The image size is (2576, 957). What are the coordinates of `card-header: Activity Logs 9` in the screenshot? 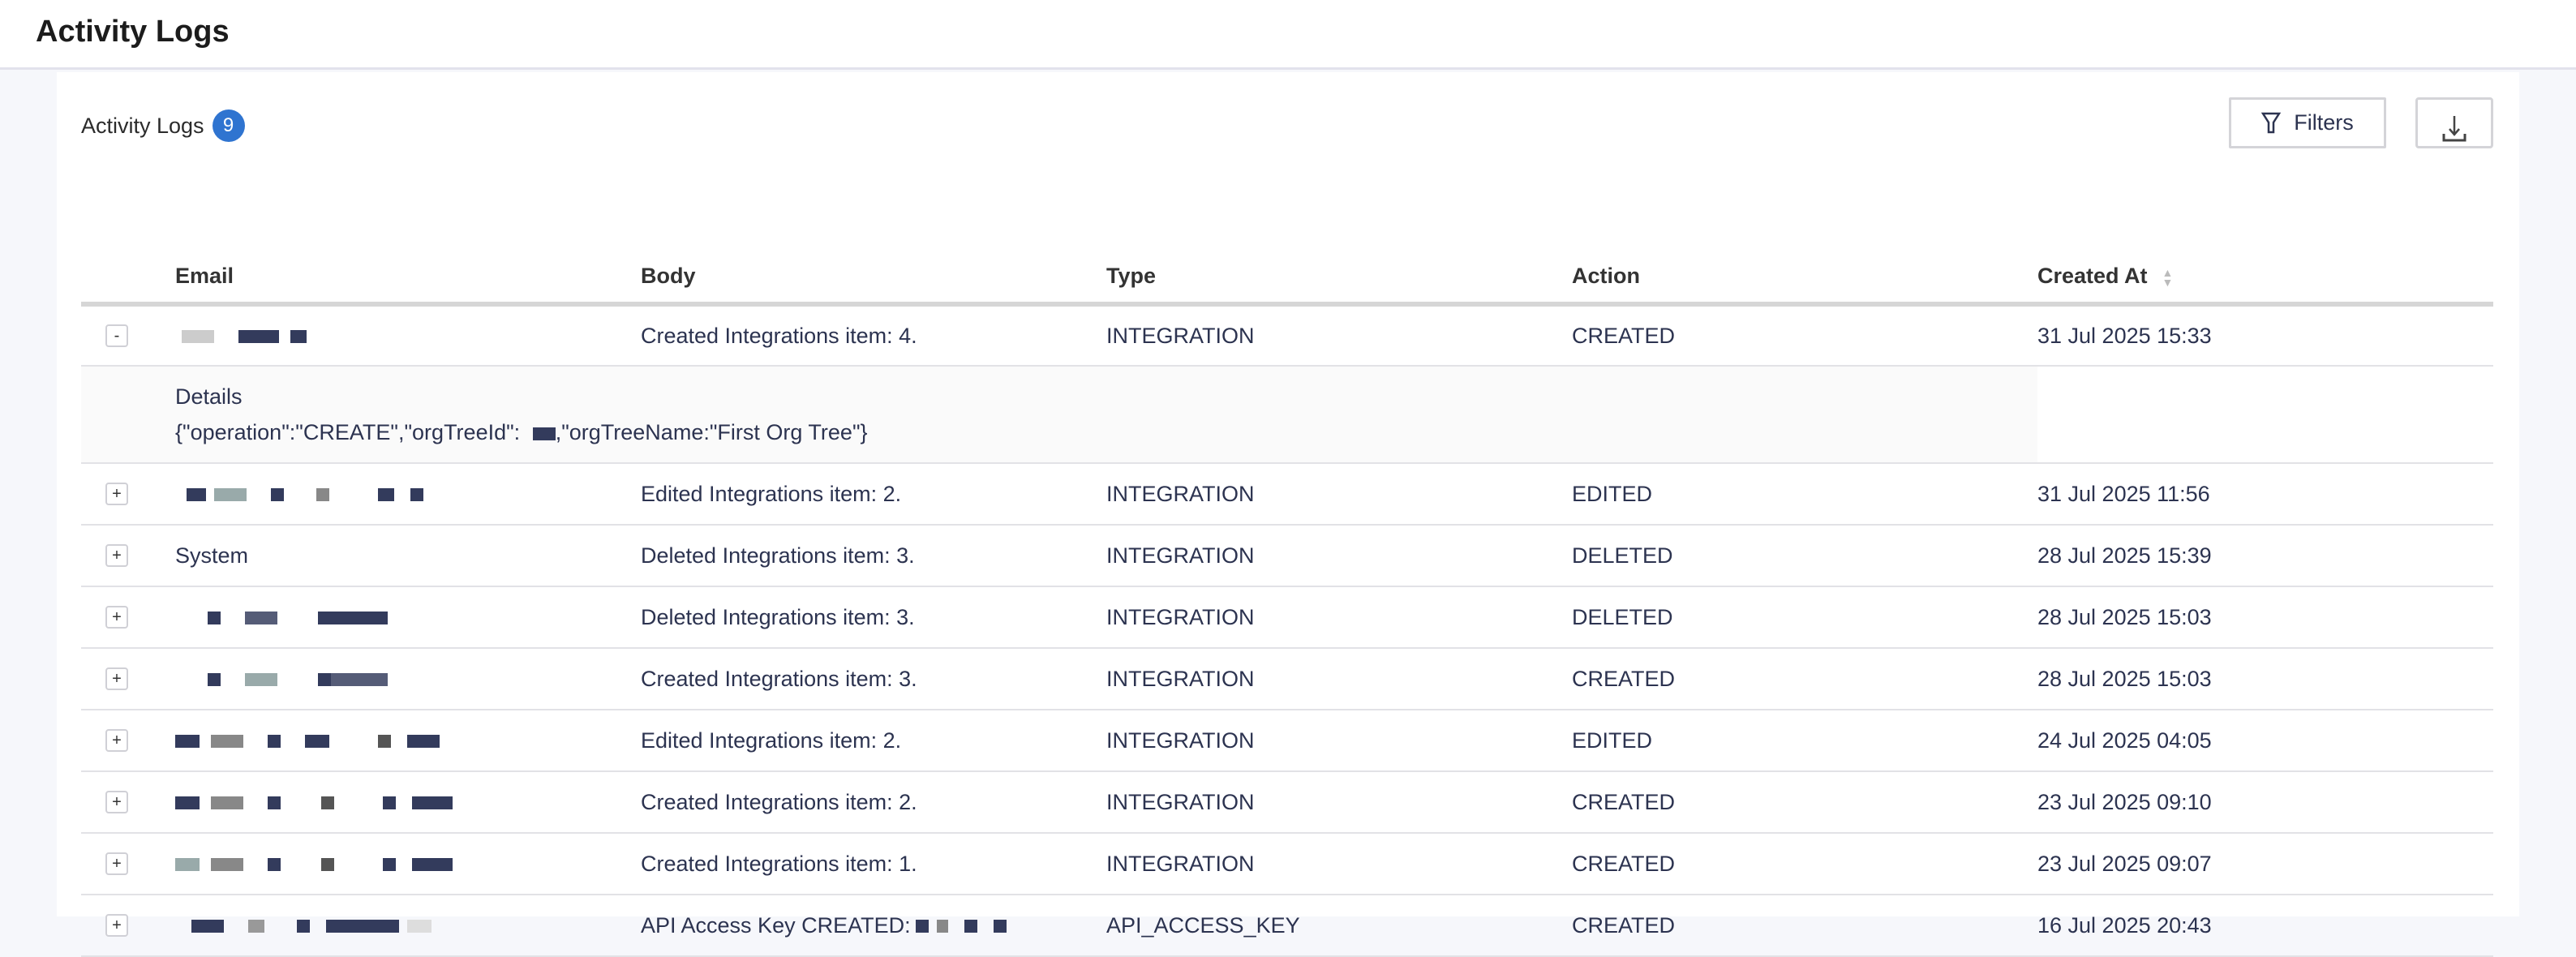 It's located at (163, 126).